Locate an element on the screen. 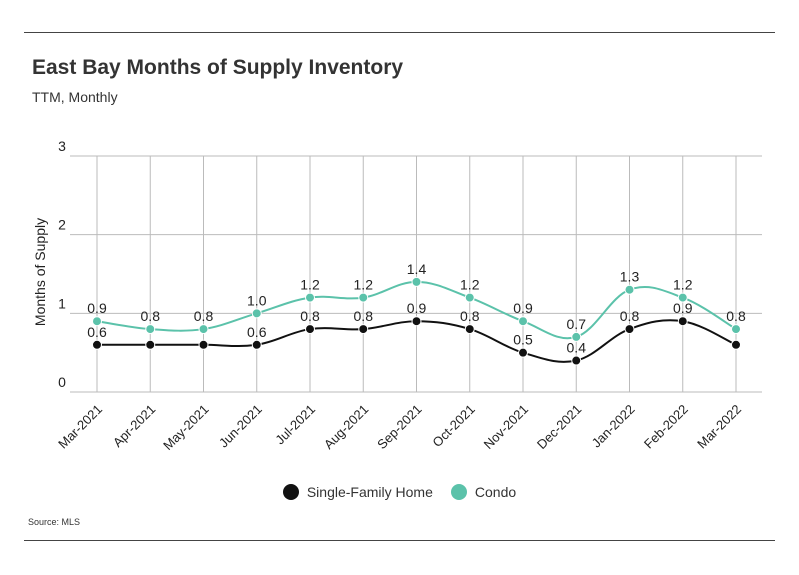 This screenshot has width=799, height=575. legend-label-condo: Condo is located at coordinates (495, 492).